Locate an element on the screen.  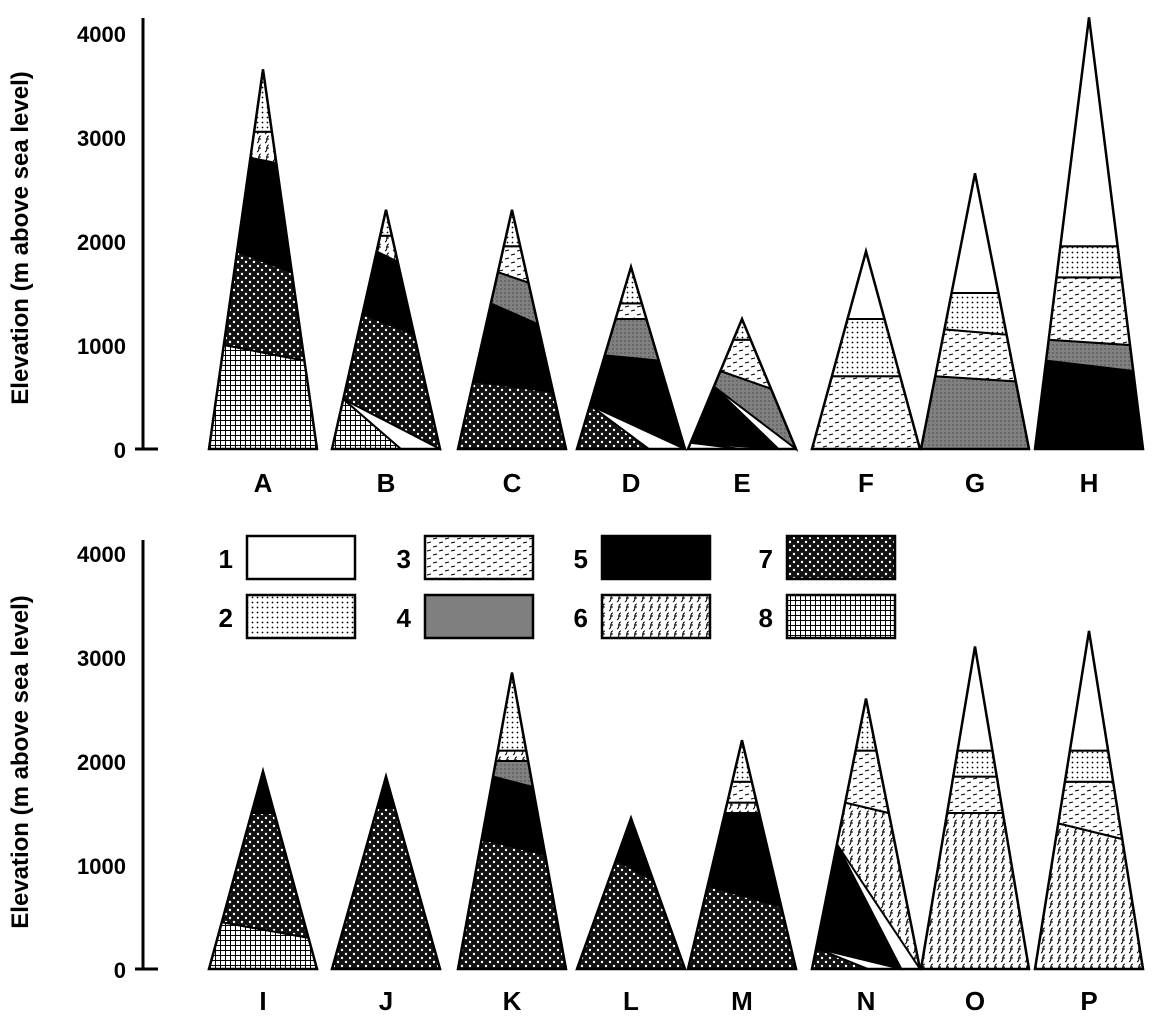
mountain-E is located at coordinates (742, 384).